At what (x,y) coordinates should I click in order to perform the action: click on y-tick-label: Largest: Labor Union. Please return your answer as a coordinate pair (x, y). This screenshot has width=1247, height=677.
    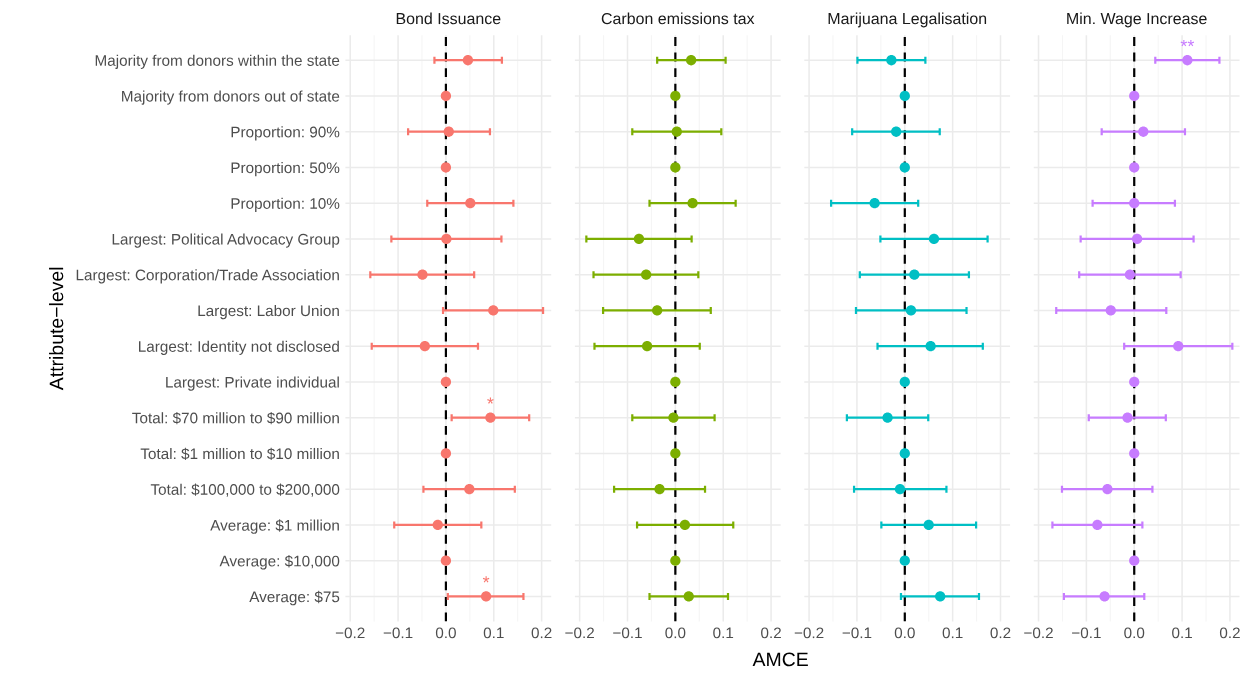
    Looking at the image, I should click on (268, 312).